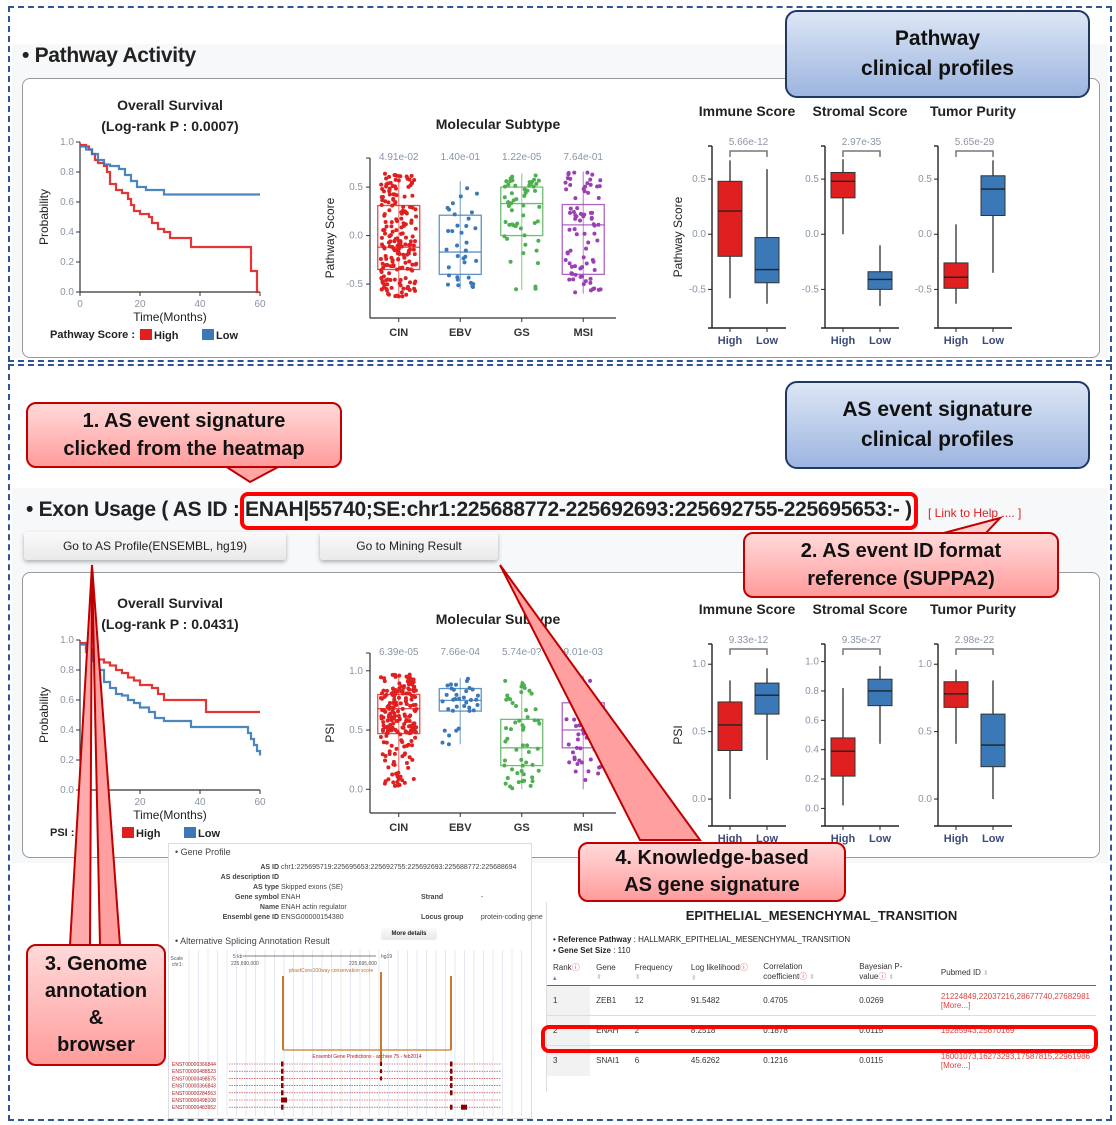 This screenshot has width=1116, height=1125. Describe the element at coordinates (269, 867) in the screenshot. I see `gene-profile-key: AS ID` at that location.